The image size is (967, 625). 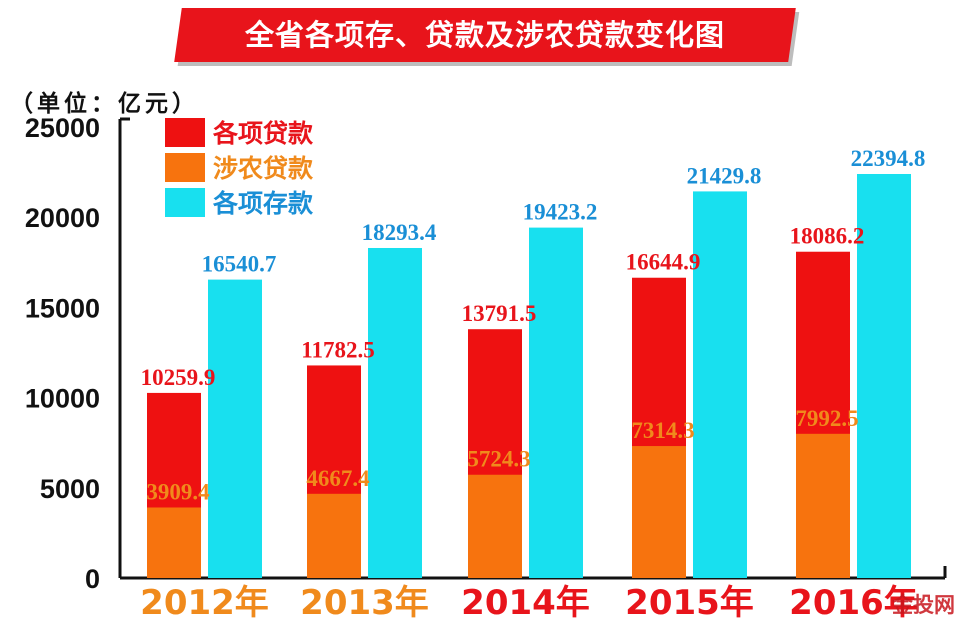 What do you see at coordinates (560, 212) in the screenshot?
I see `data-label-deposits: 19423.2` at bounding box center [560, 212].